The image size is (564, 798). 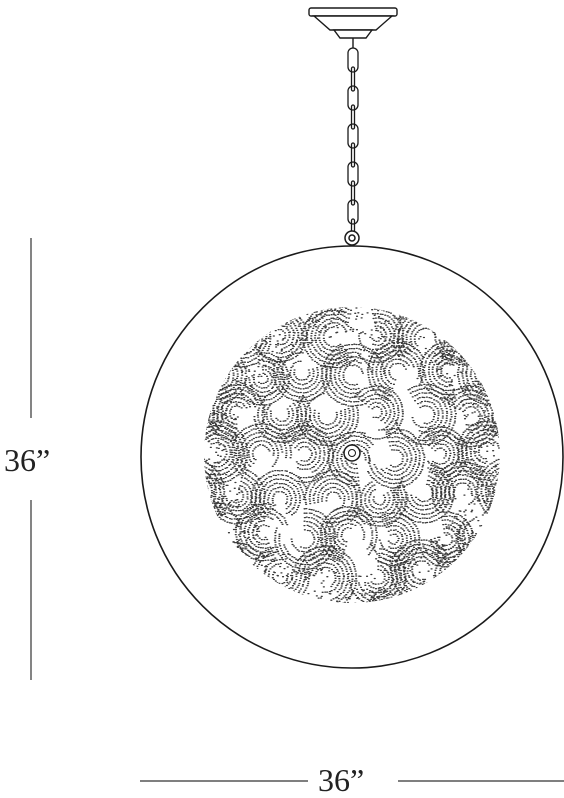 What do you see at coordinates (352, 238) in the screenshot?
I see `hanging-loop` at bounding box center [352, 238].